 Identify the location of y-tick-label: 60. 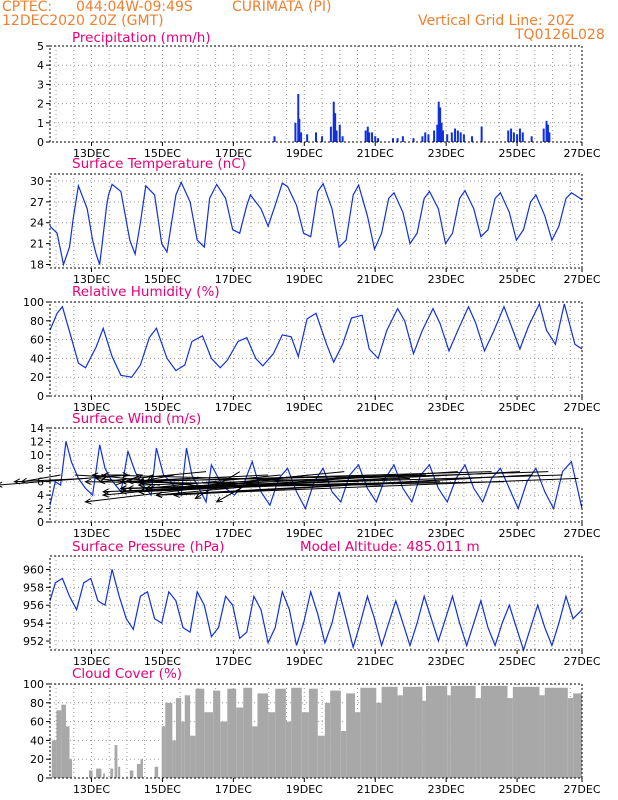
(37, 340).